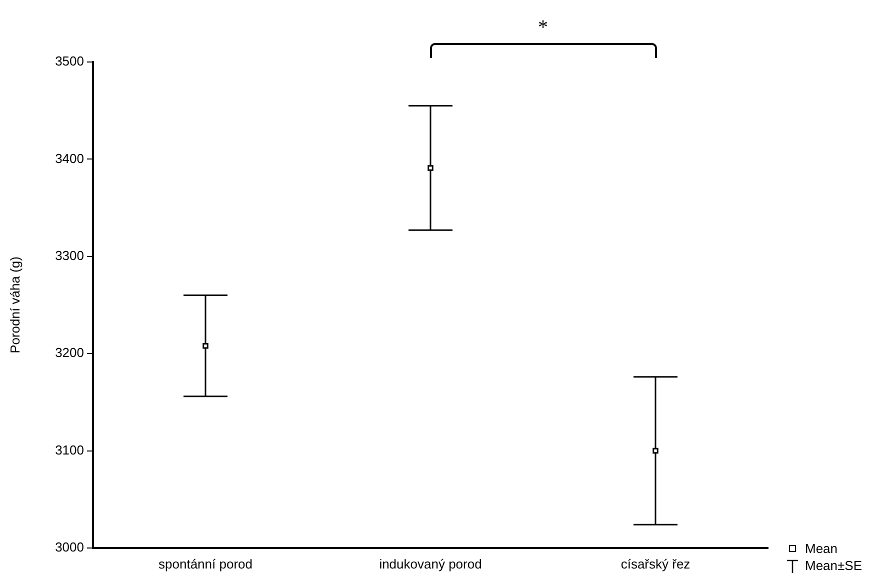  I want to click on y-tick-label: 3500, so click(69, 61).